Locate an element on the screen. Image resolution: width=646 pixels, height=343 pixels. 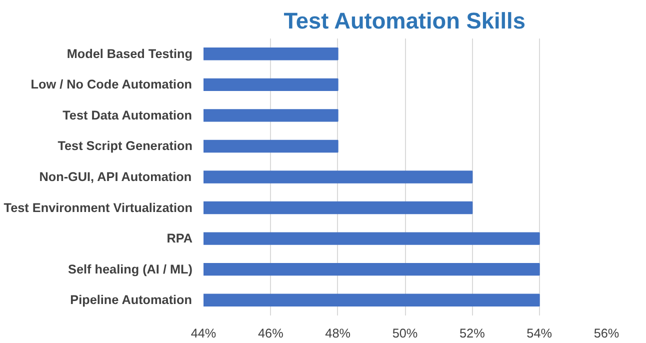
y-tick-label: Low / No Code Automation is located at coordinates (111, 85).